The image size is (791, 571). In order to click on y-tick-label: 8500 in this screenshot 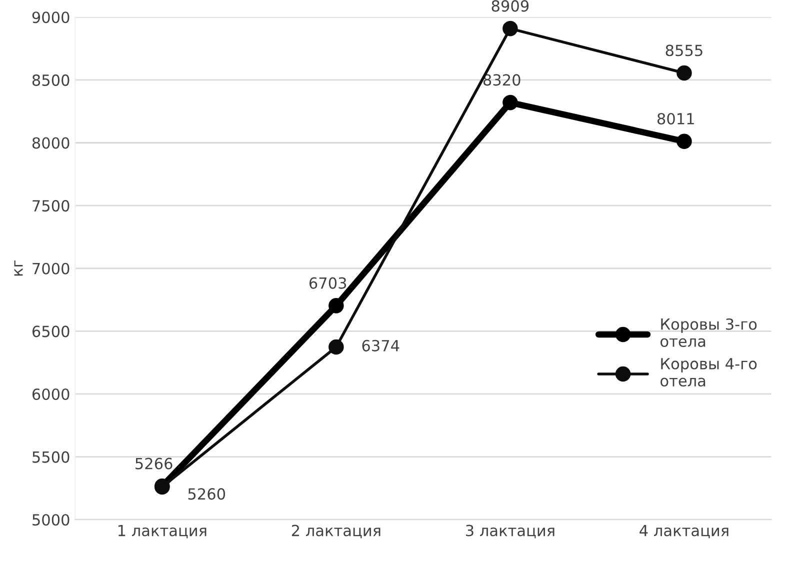, I will do `click(51, 80)`.